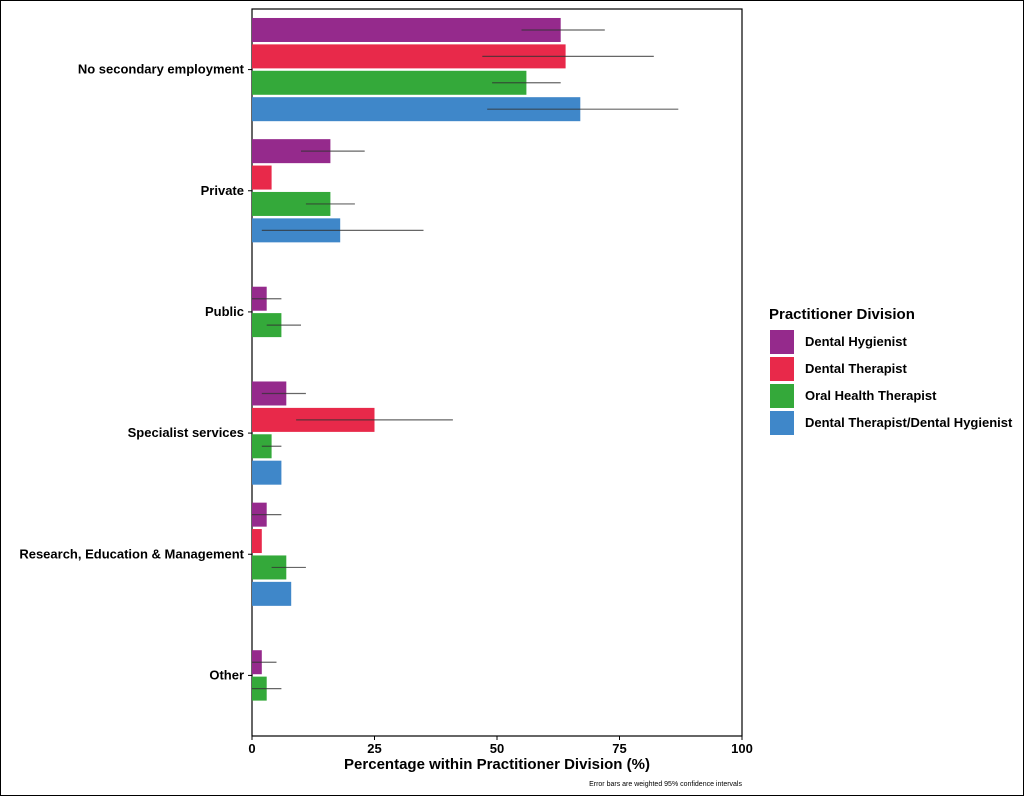 This screenshot has width=1024, height=796. I want to click on legend-label: Dental Therapist, so click(856, 368).